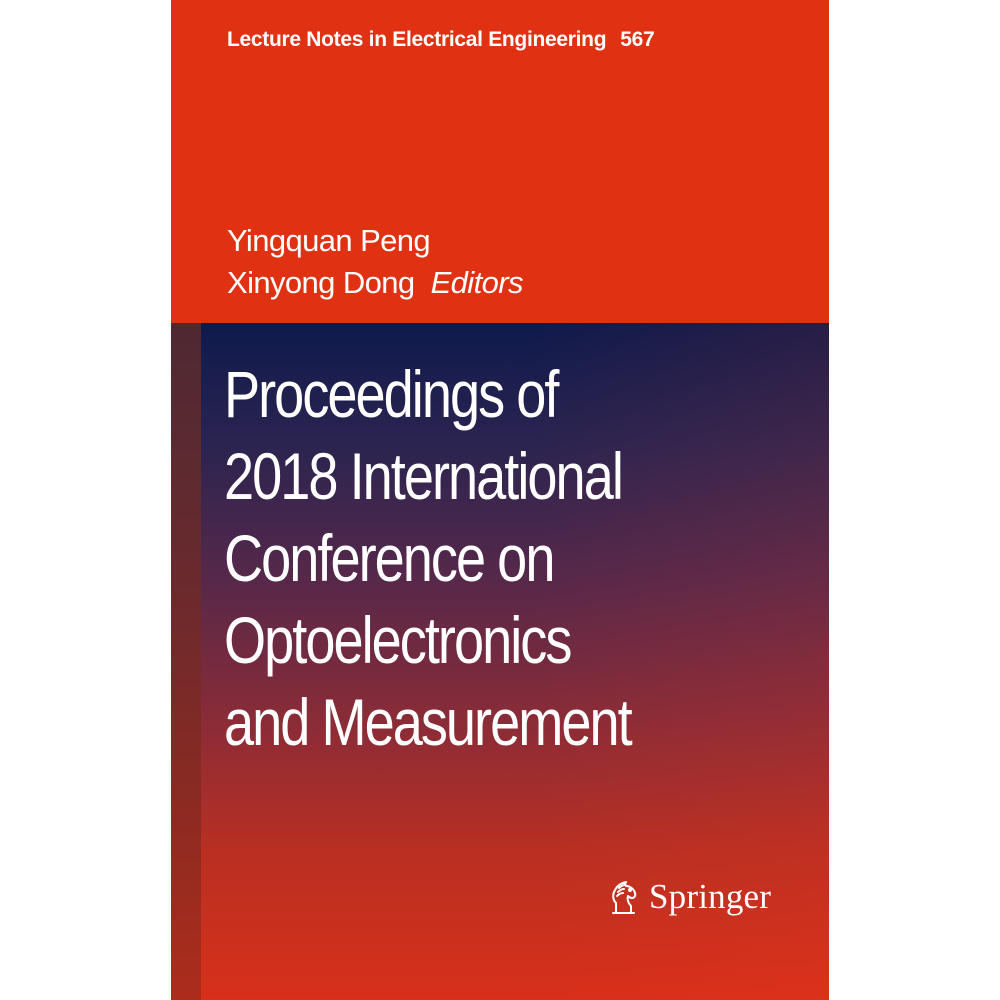  I want to click on editors-block: Yingquan Peng Xinyong Dong Editors, so click(375, 262).